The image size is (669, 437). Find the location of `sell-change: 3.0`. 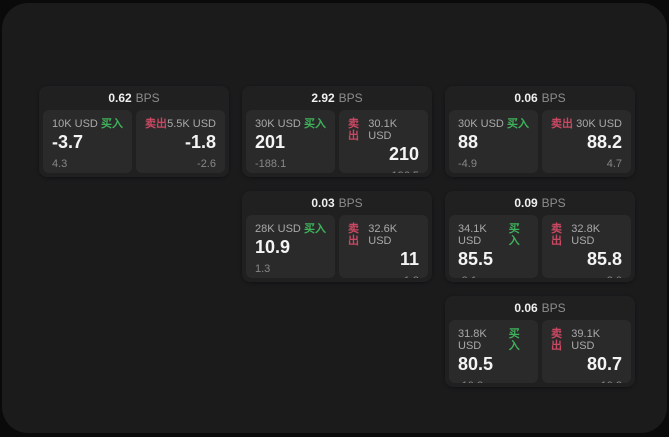

sell-change: 3.0 is located at coordinates (586, 276).